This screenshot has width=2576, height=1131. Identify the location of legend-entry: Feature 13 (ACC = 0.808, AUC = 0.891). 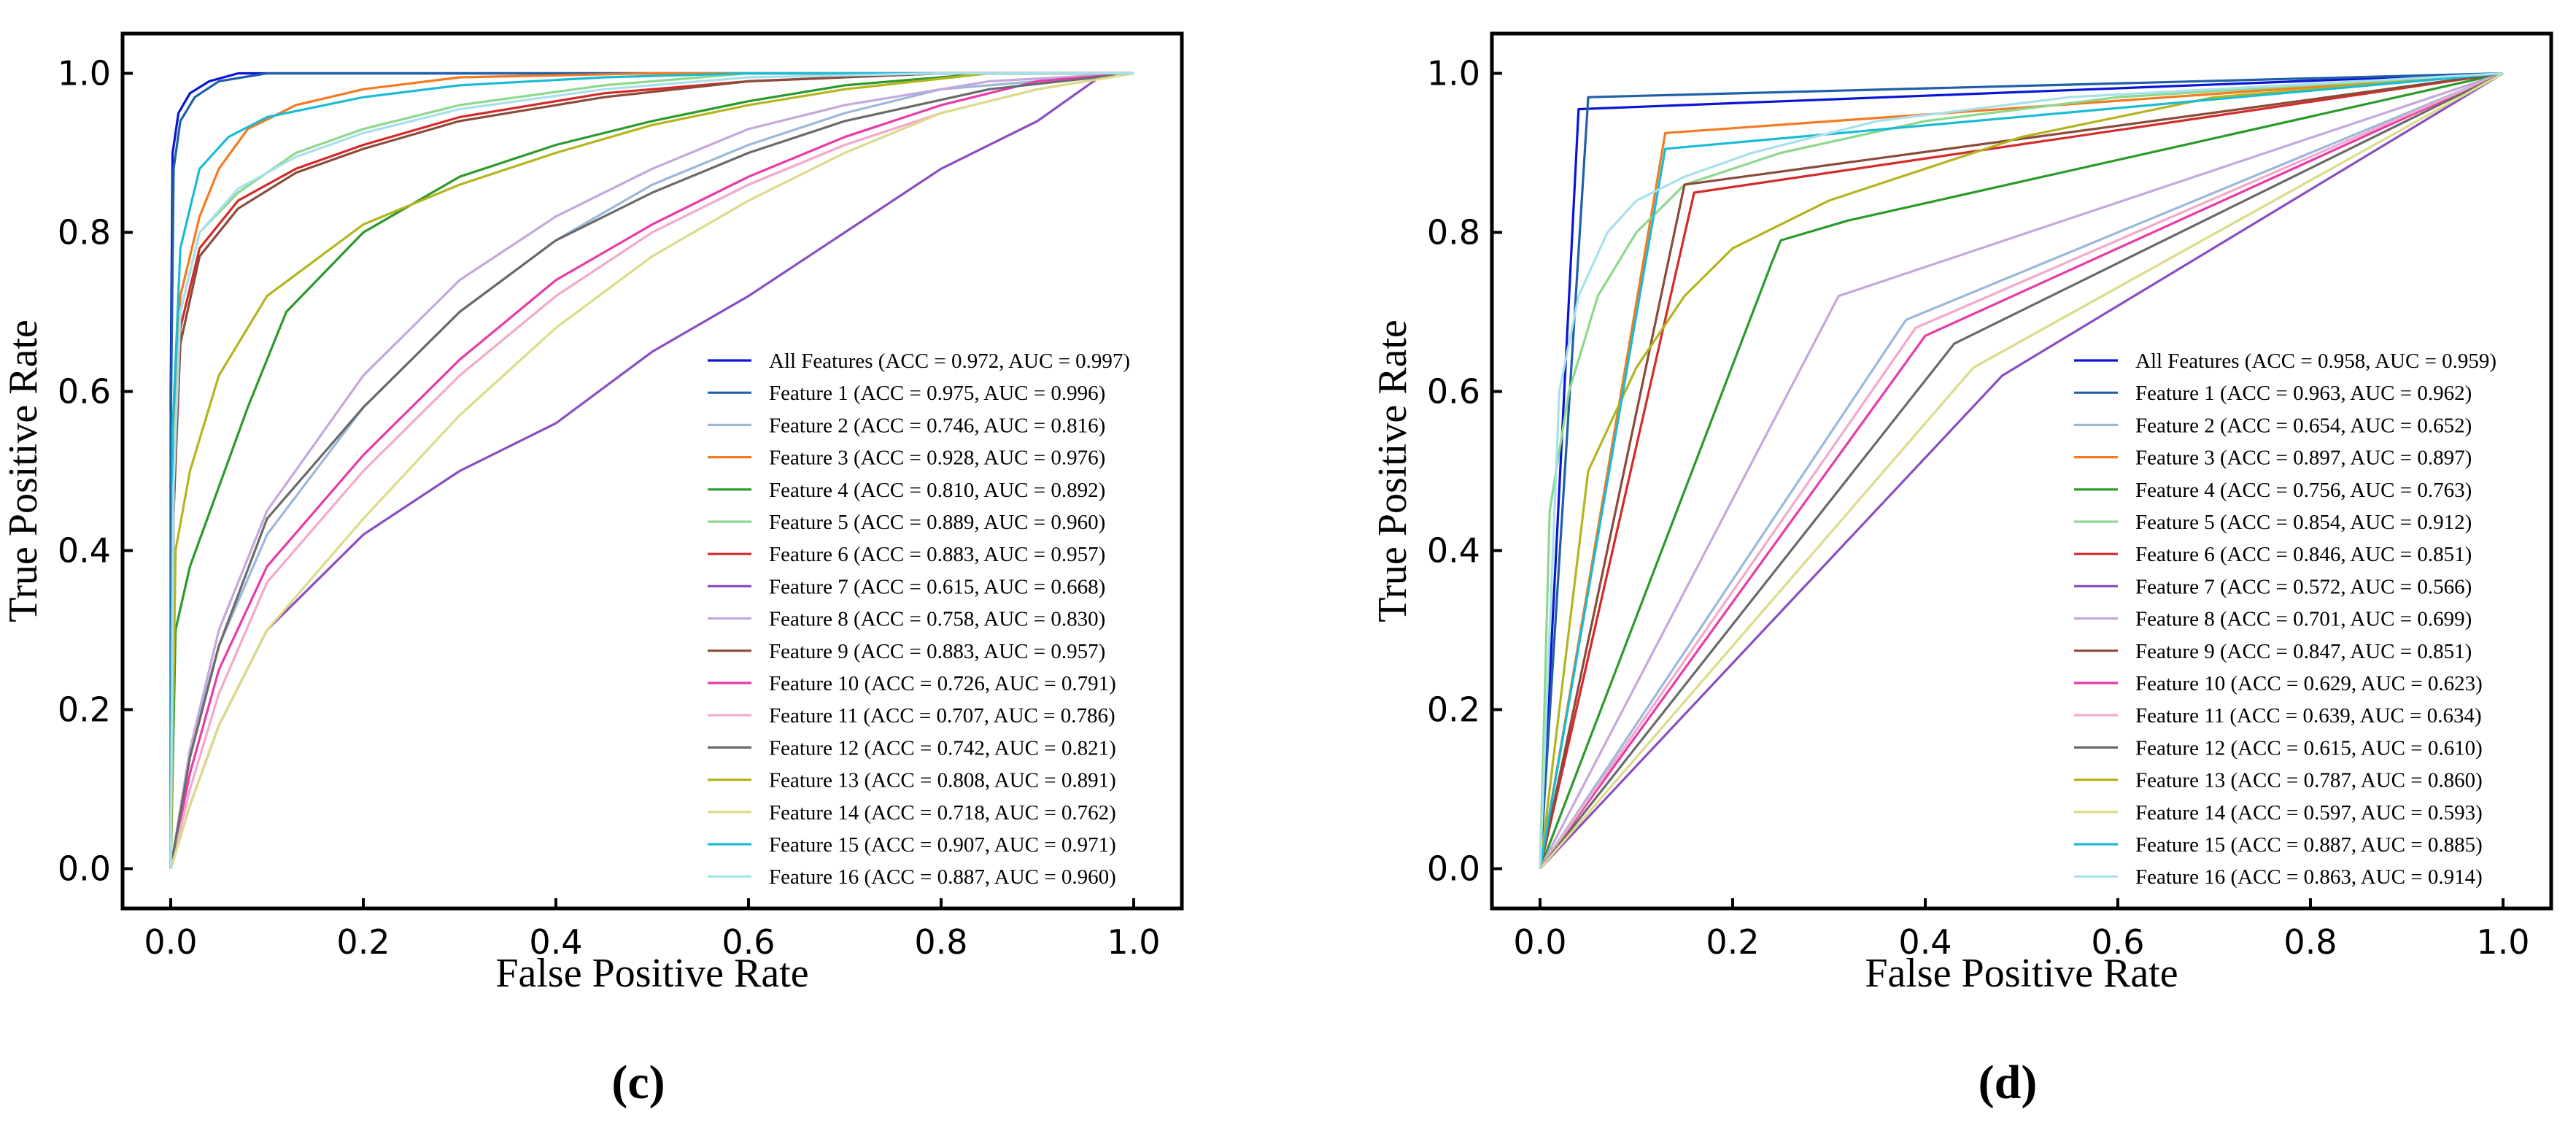
(942, 780).